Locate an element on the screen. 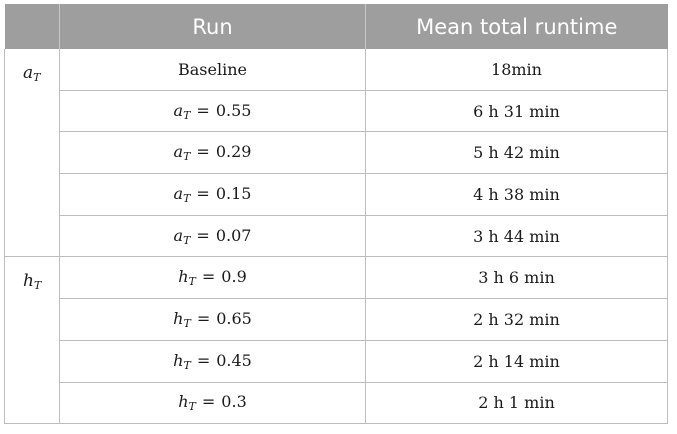  group-label: hT is located at coordinates (32, 340).